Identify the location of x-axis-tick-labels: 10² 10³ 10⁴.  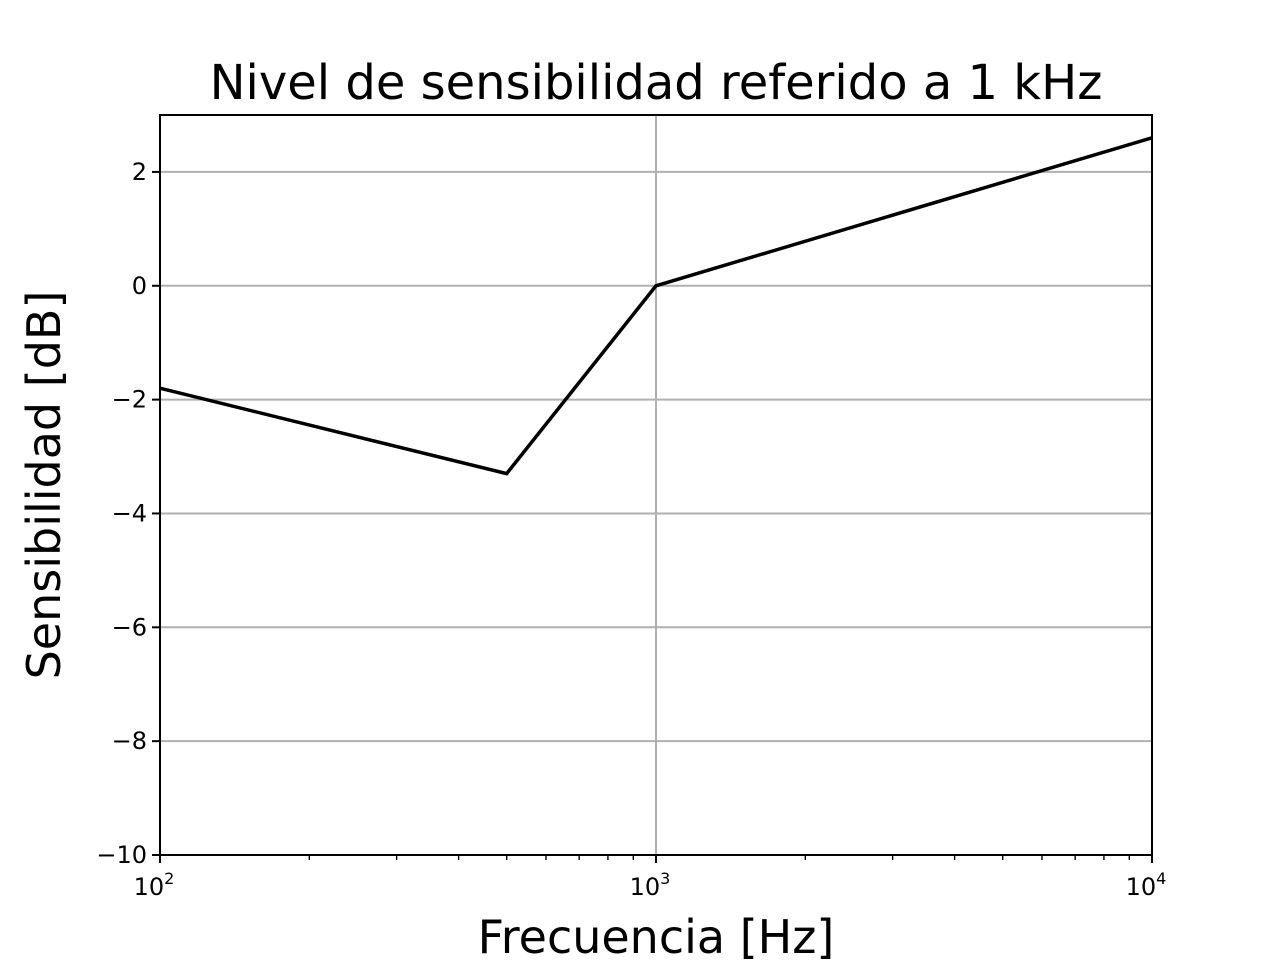
(650, 885).